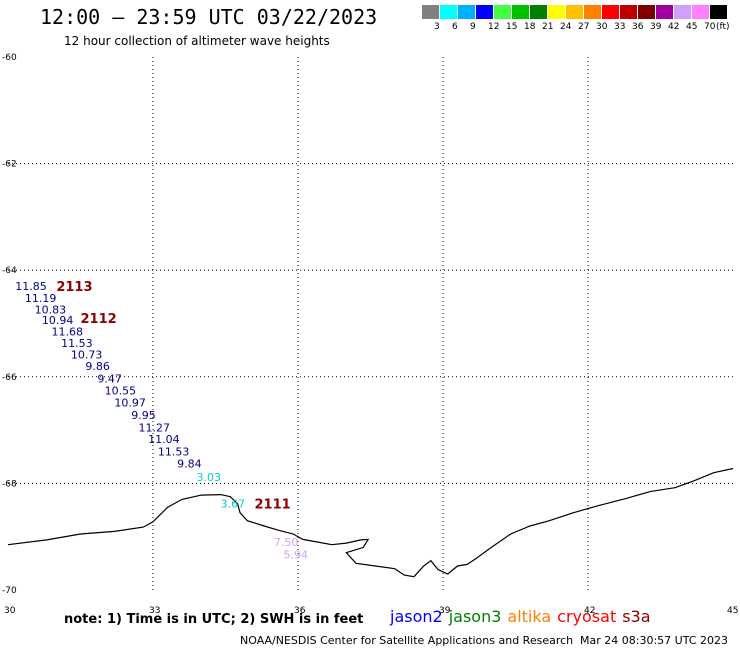  Describe the element at coordinates (233, 504) in the screenshot. I see `wave-height-label: 3.67` at that location.